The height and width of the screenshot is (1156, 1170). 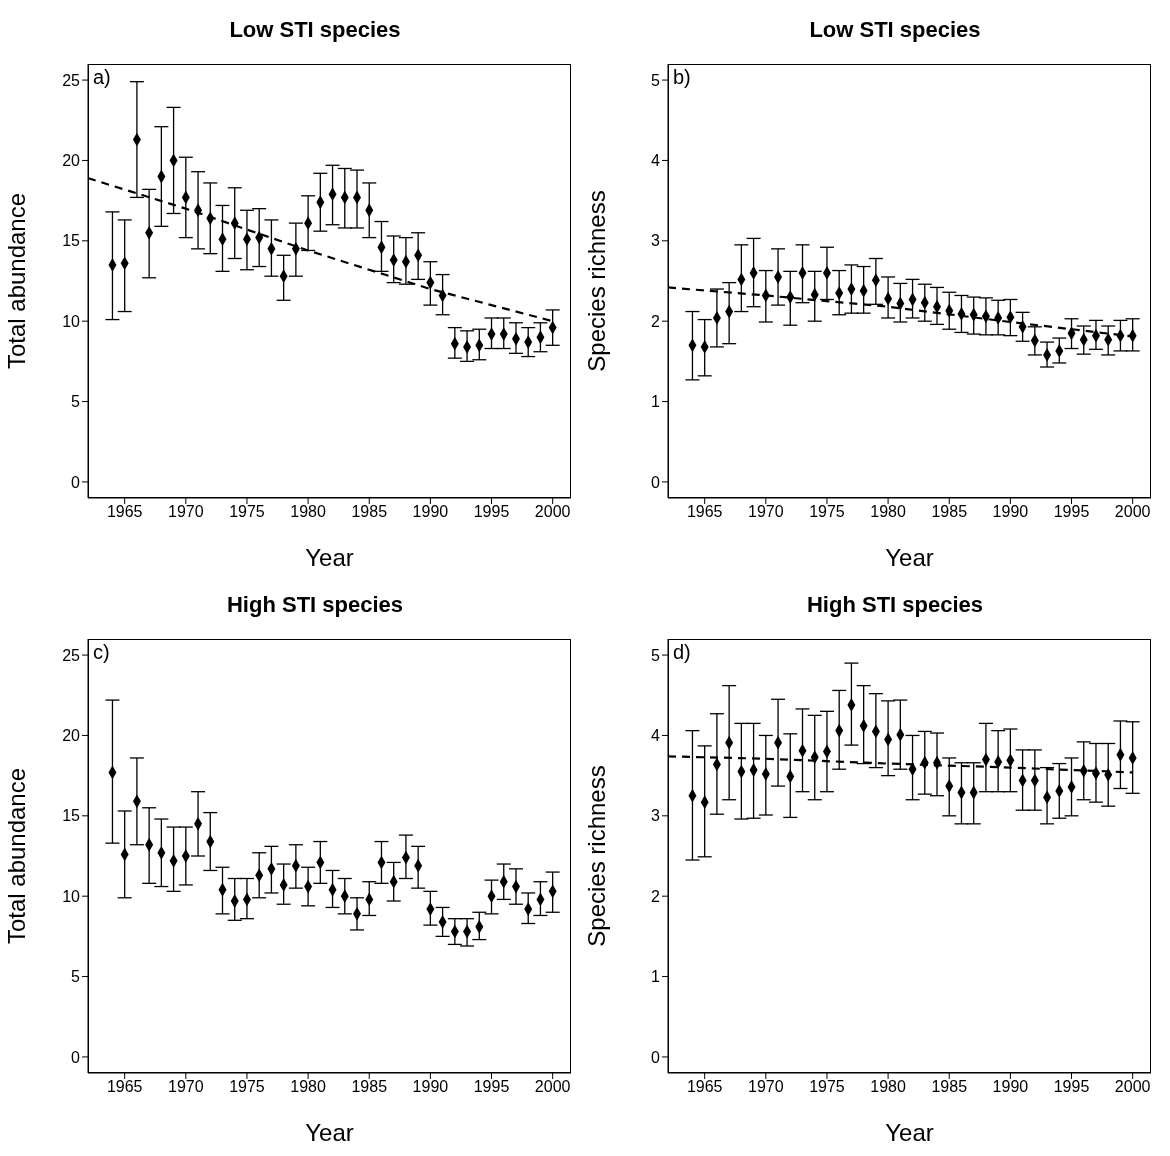 What do you see at coordinates (101, 652) in the screenshot?
I see `annotation: c)` at bounding box center [101, 652].